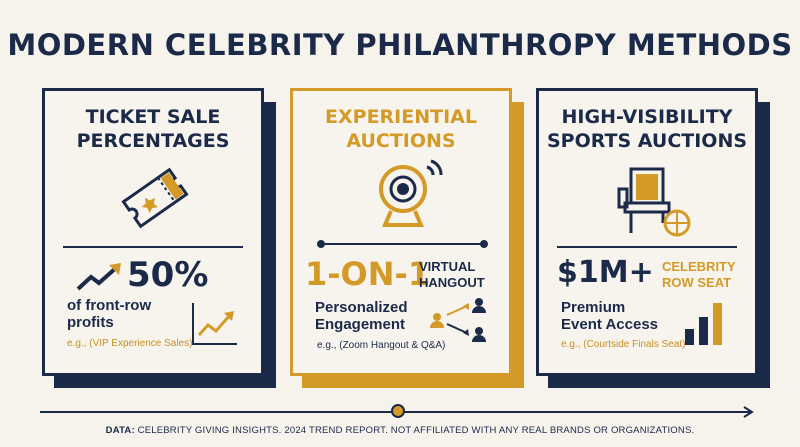 The image size is (800, 447). I want to click on desc-line1: Premium, so click(593, 307).